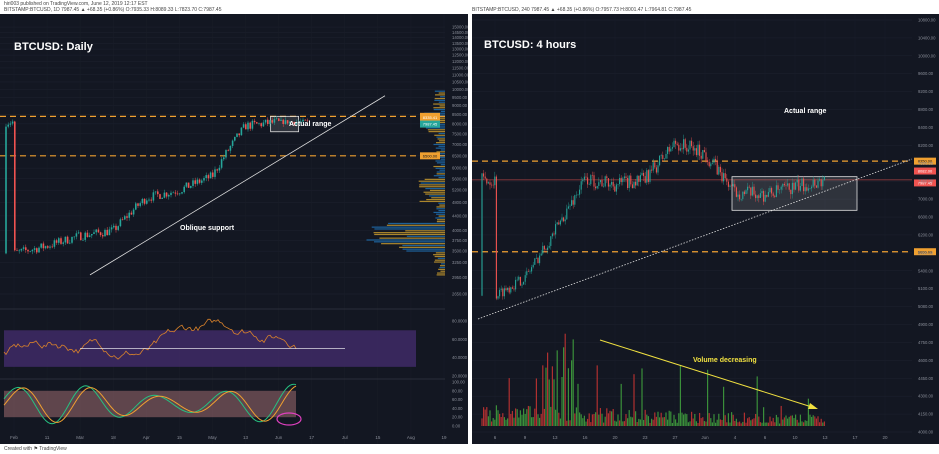 Image resolution: width=939 pixels, height=454 pixels. Describe the element at coordinates (150, 404) in the screenshot. I see `stoch-d-line` at that location.